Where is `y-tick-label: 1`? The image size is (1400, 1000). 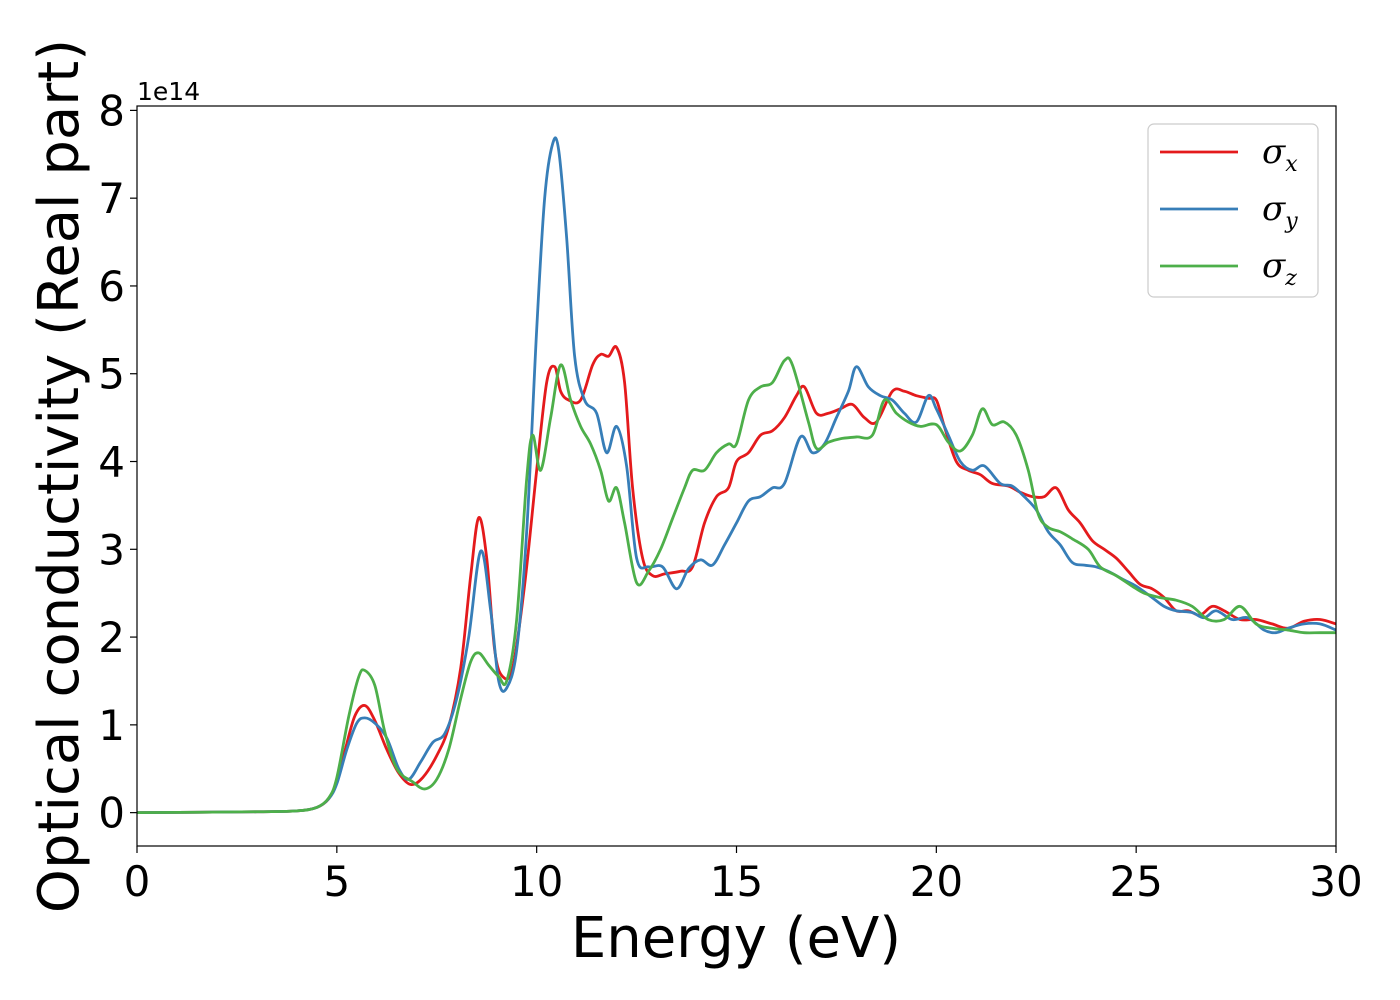
y-tick-label: 1 is located at coordinates (111, 725).